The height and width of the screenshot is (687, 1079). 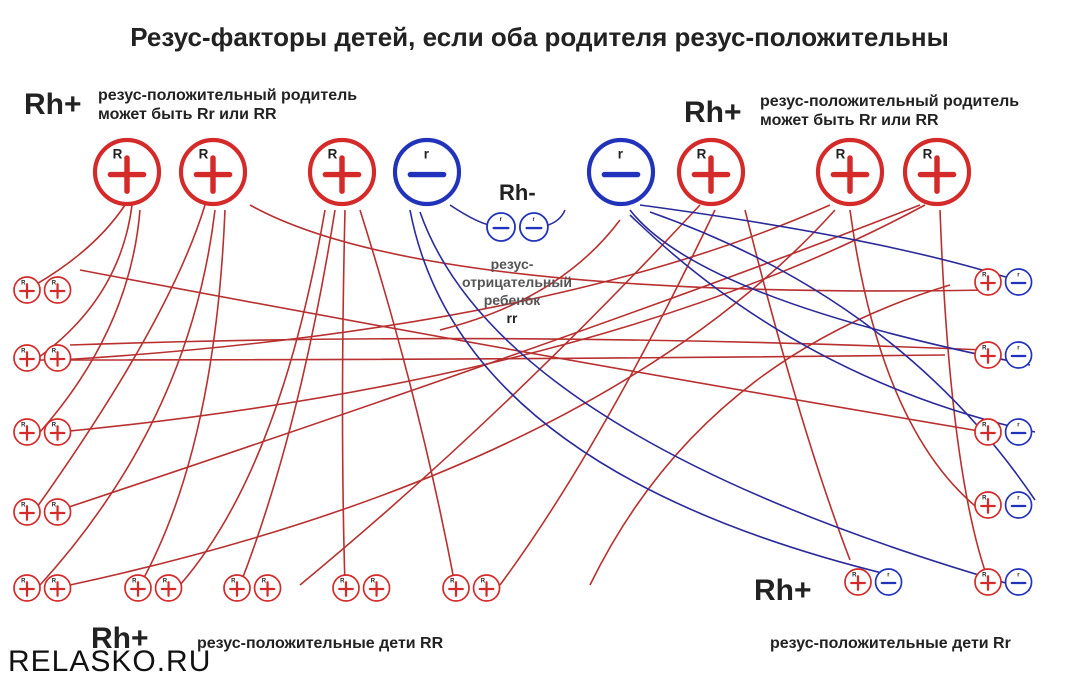 What do you see at coordinates (1018, 582) in the screenshot?
I see `child-rr-hetero-5-allele-2: r` at bounding box center [1018, 582].